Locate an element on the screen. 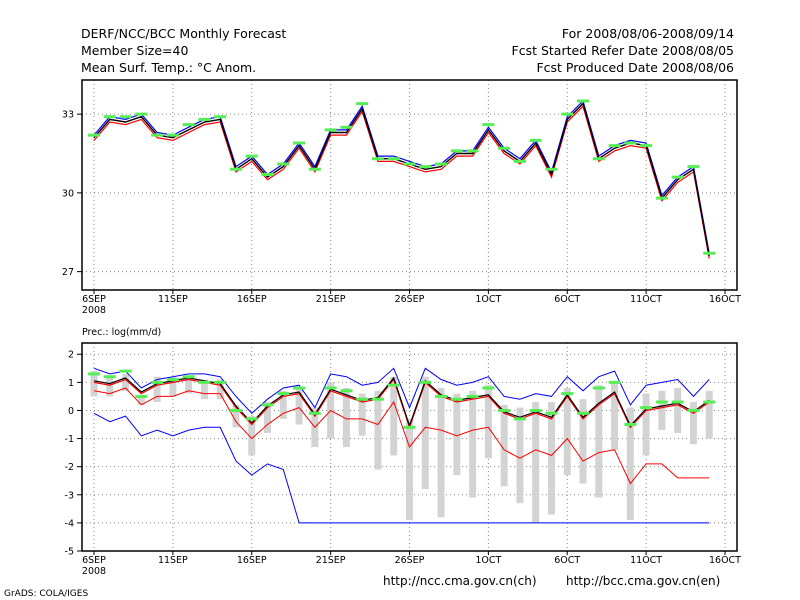  prec-ytick-label: -2 is located at coordinates (69, 467).